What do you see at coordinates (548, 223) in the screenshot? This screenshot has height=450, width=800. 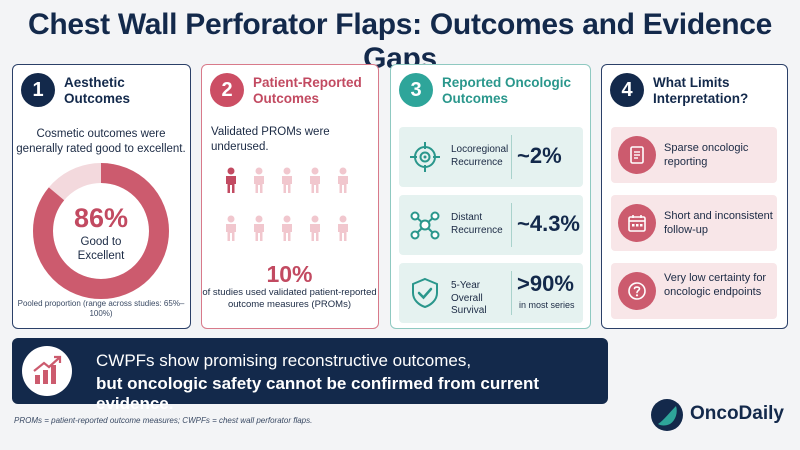 I see `row-value: ~4.3%` at bounding box center [548, 223].